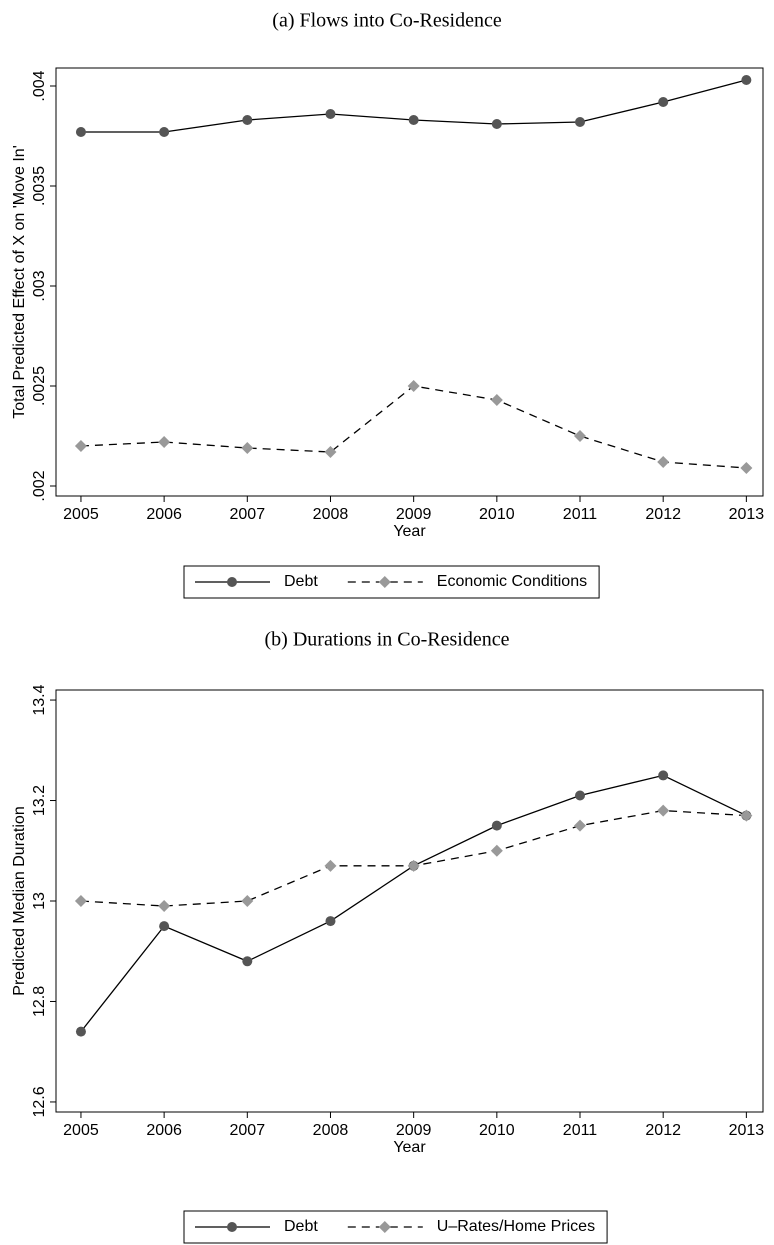 This screenshot has width=774, height=1245. I want to click on y-tick-label: .0035, so click(39, 186).